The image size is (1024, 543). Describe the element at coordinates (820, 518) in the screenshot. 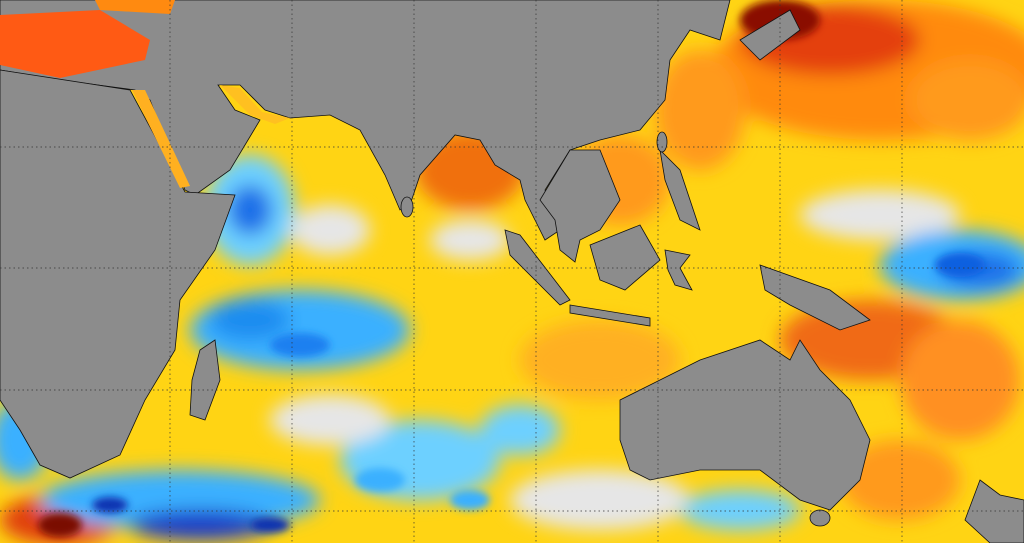

I see `tasmania` at that location.